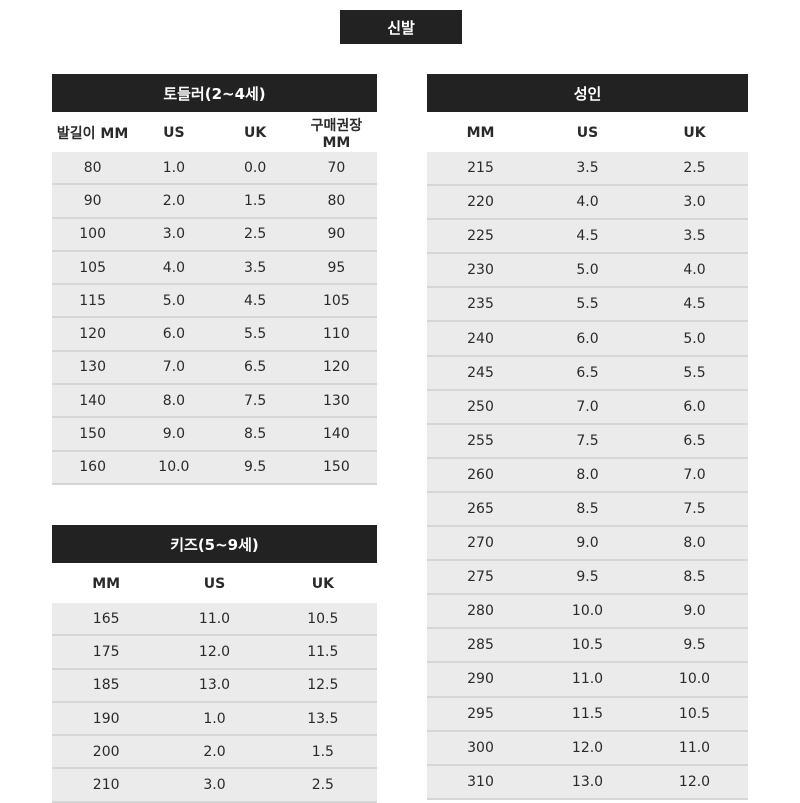 The image size is (800, 803). I want to click on table-row: 290 11.0 10.0, so click(587, 680).